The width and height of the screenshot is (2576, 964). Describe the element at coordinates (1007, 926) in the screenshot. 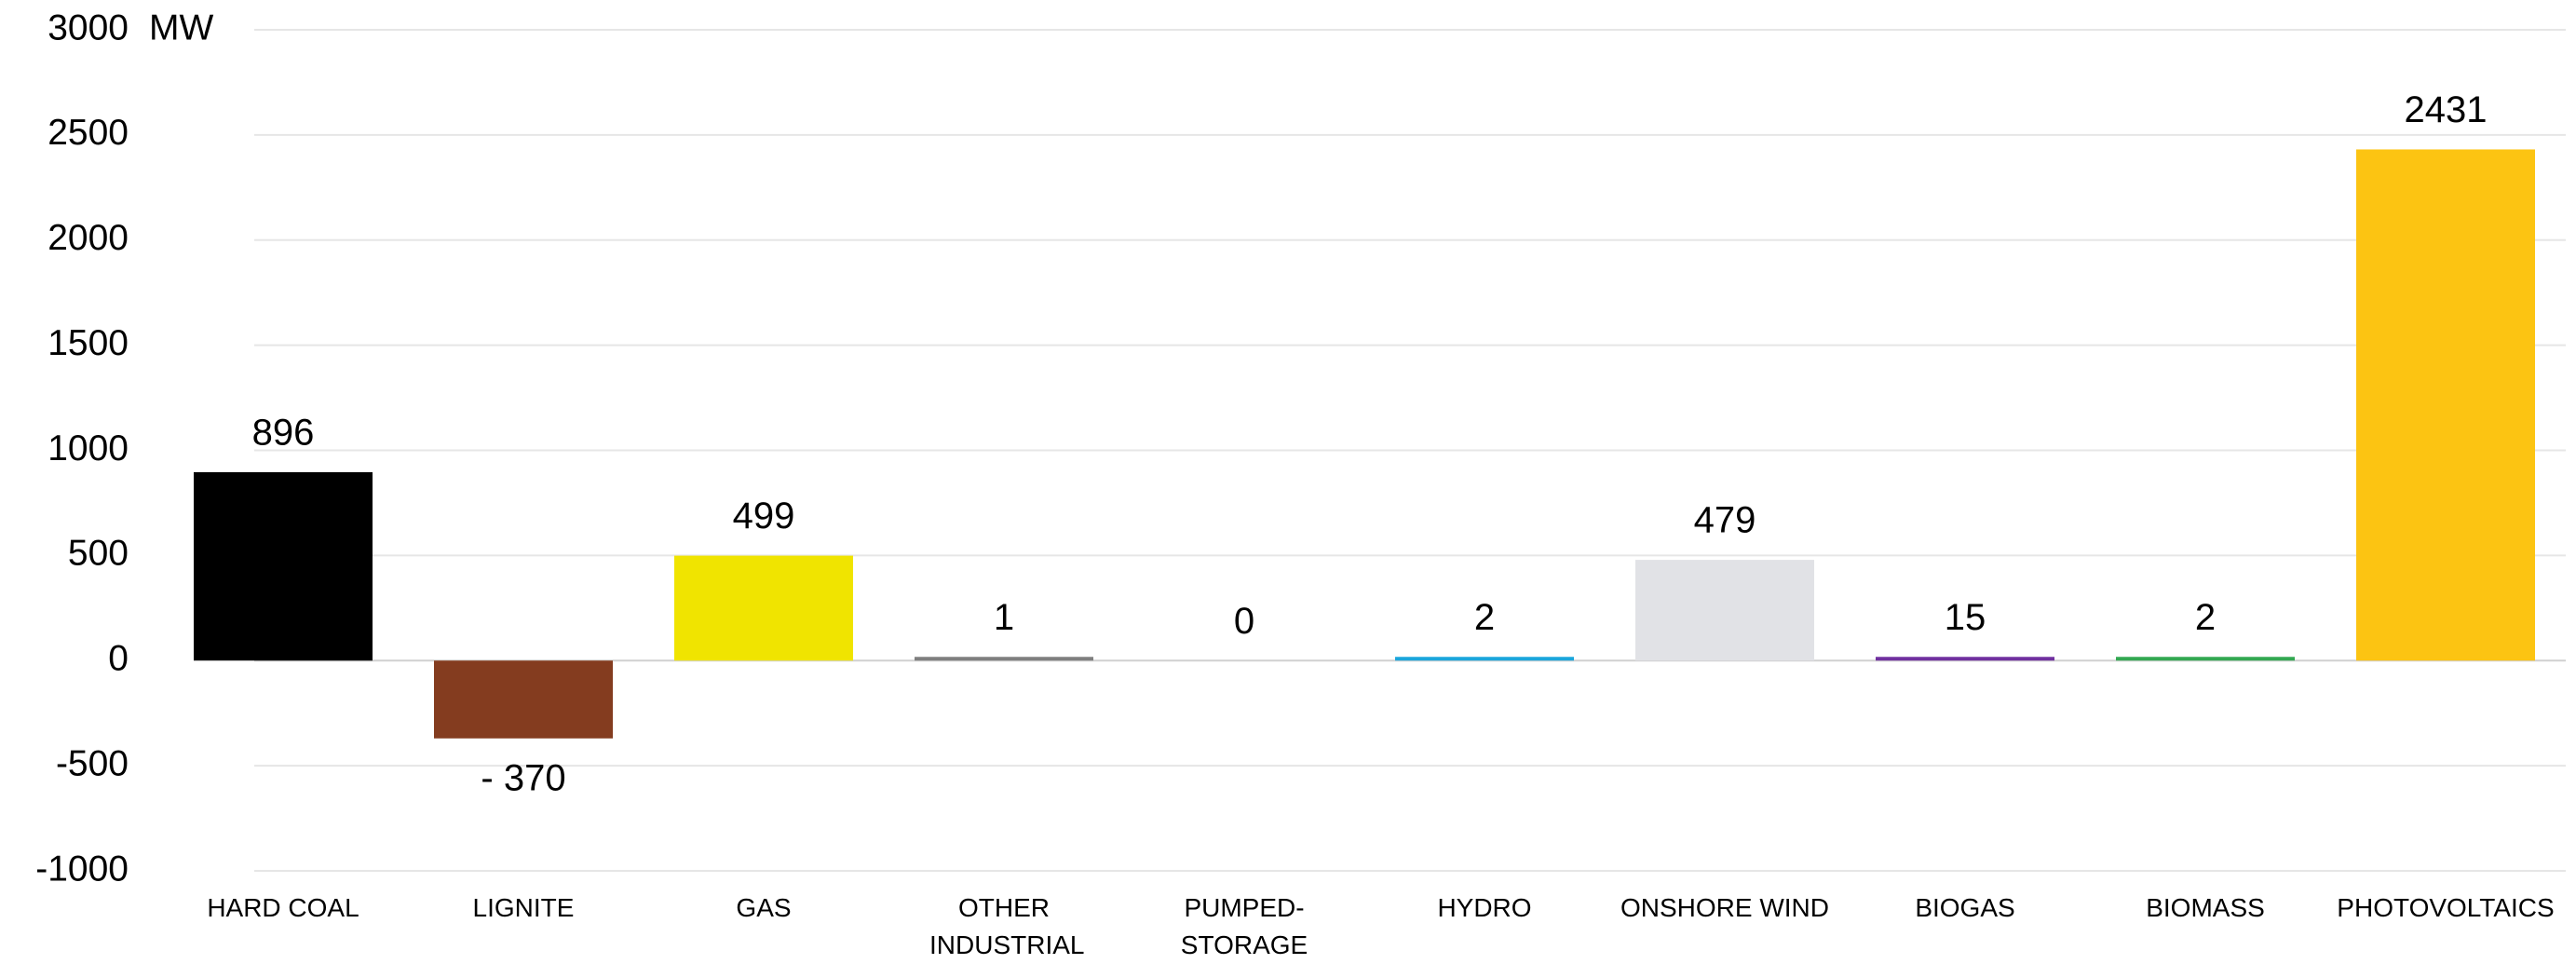

I see `x-tick-label: OTHER INDUSTRIAL` at that location.